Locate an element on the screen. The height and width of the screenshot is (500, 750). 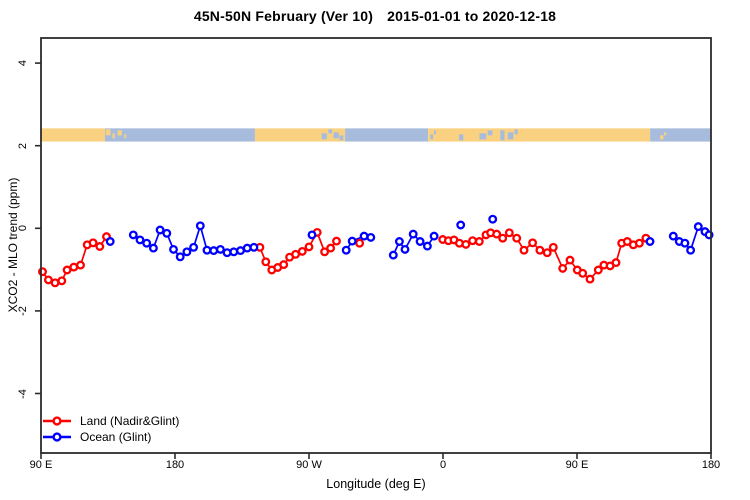
legend-label-land: Land (Nadir&Glint) is located at coordinates (130, 421).